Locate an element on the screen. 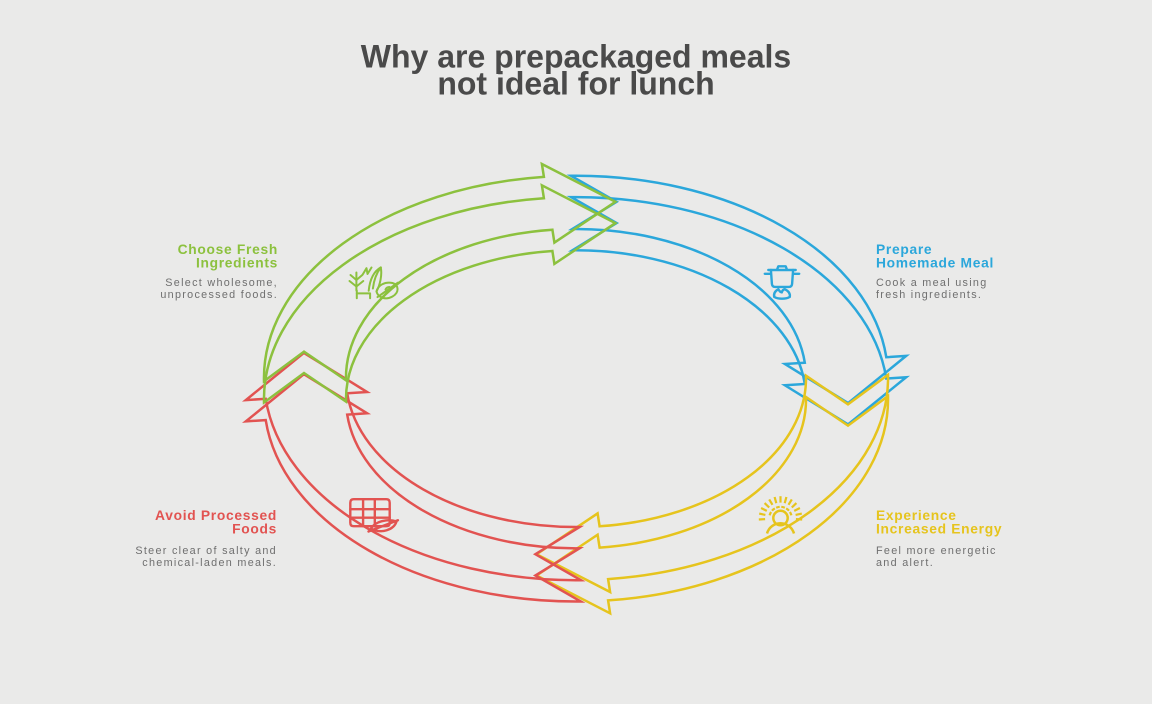 Image resolution: width=1152 pixels, height=704 pixels. svg-text: Foods is located at coordinates (254, 529).